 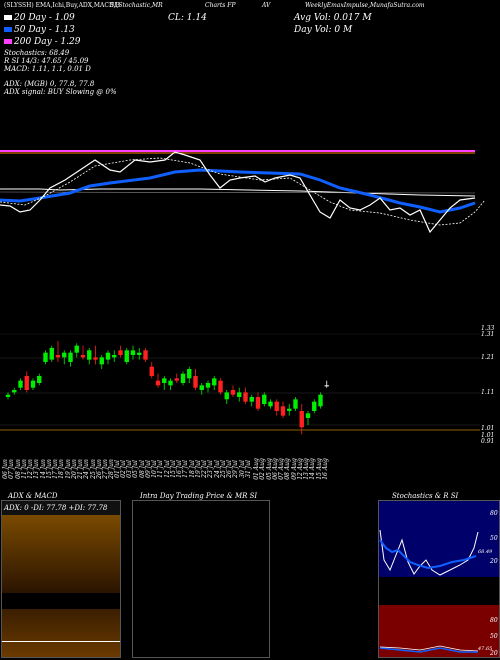 What do you see at coordinates (46, 61) in the screenshot?
I see `si-readout: R SI 14/3: 47.65 / 45.09` at bounding box center [46, 61].